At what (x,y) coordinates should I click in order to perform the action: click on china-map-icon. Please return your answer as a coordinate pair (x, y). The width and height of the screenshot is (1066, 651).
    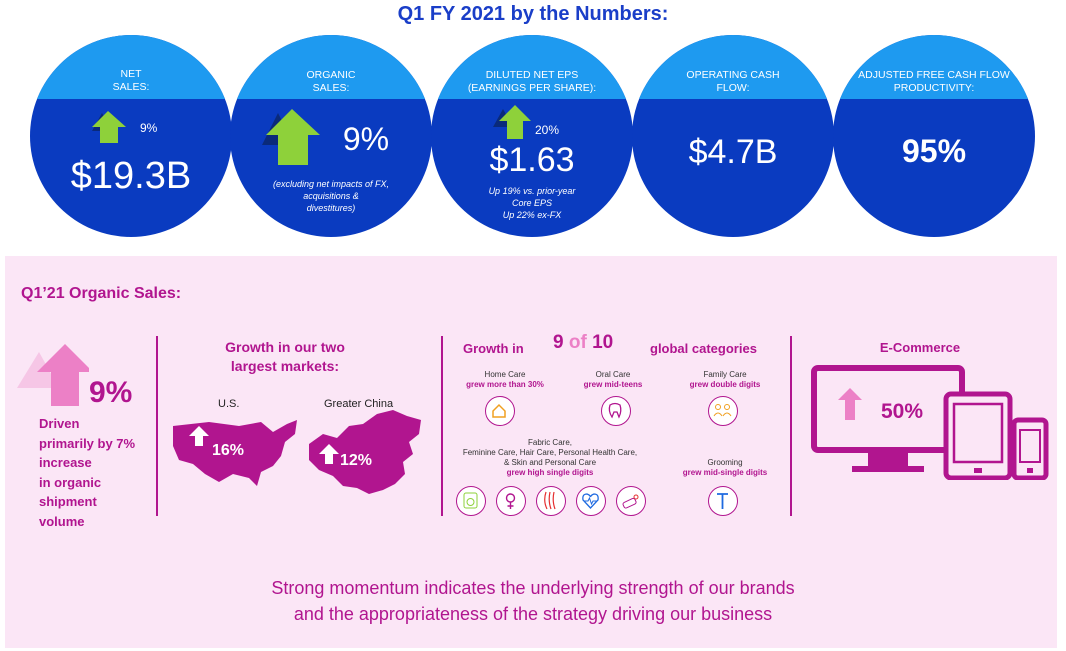
    Looking at the image, I should click on (365, 452).